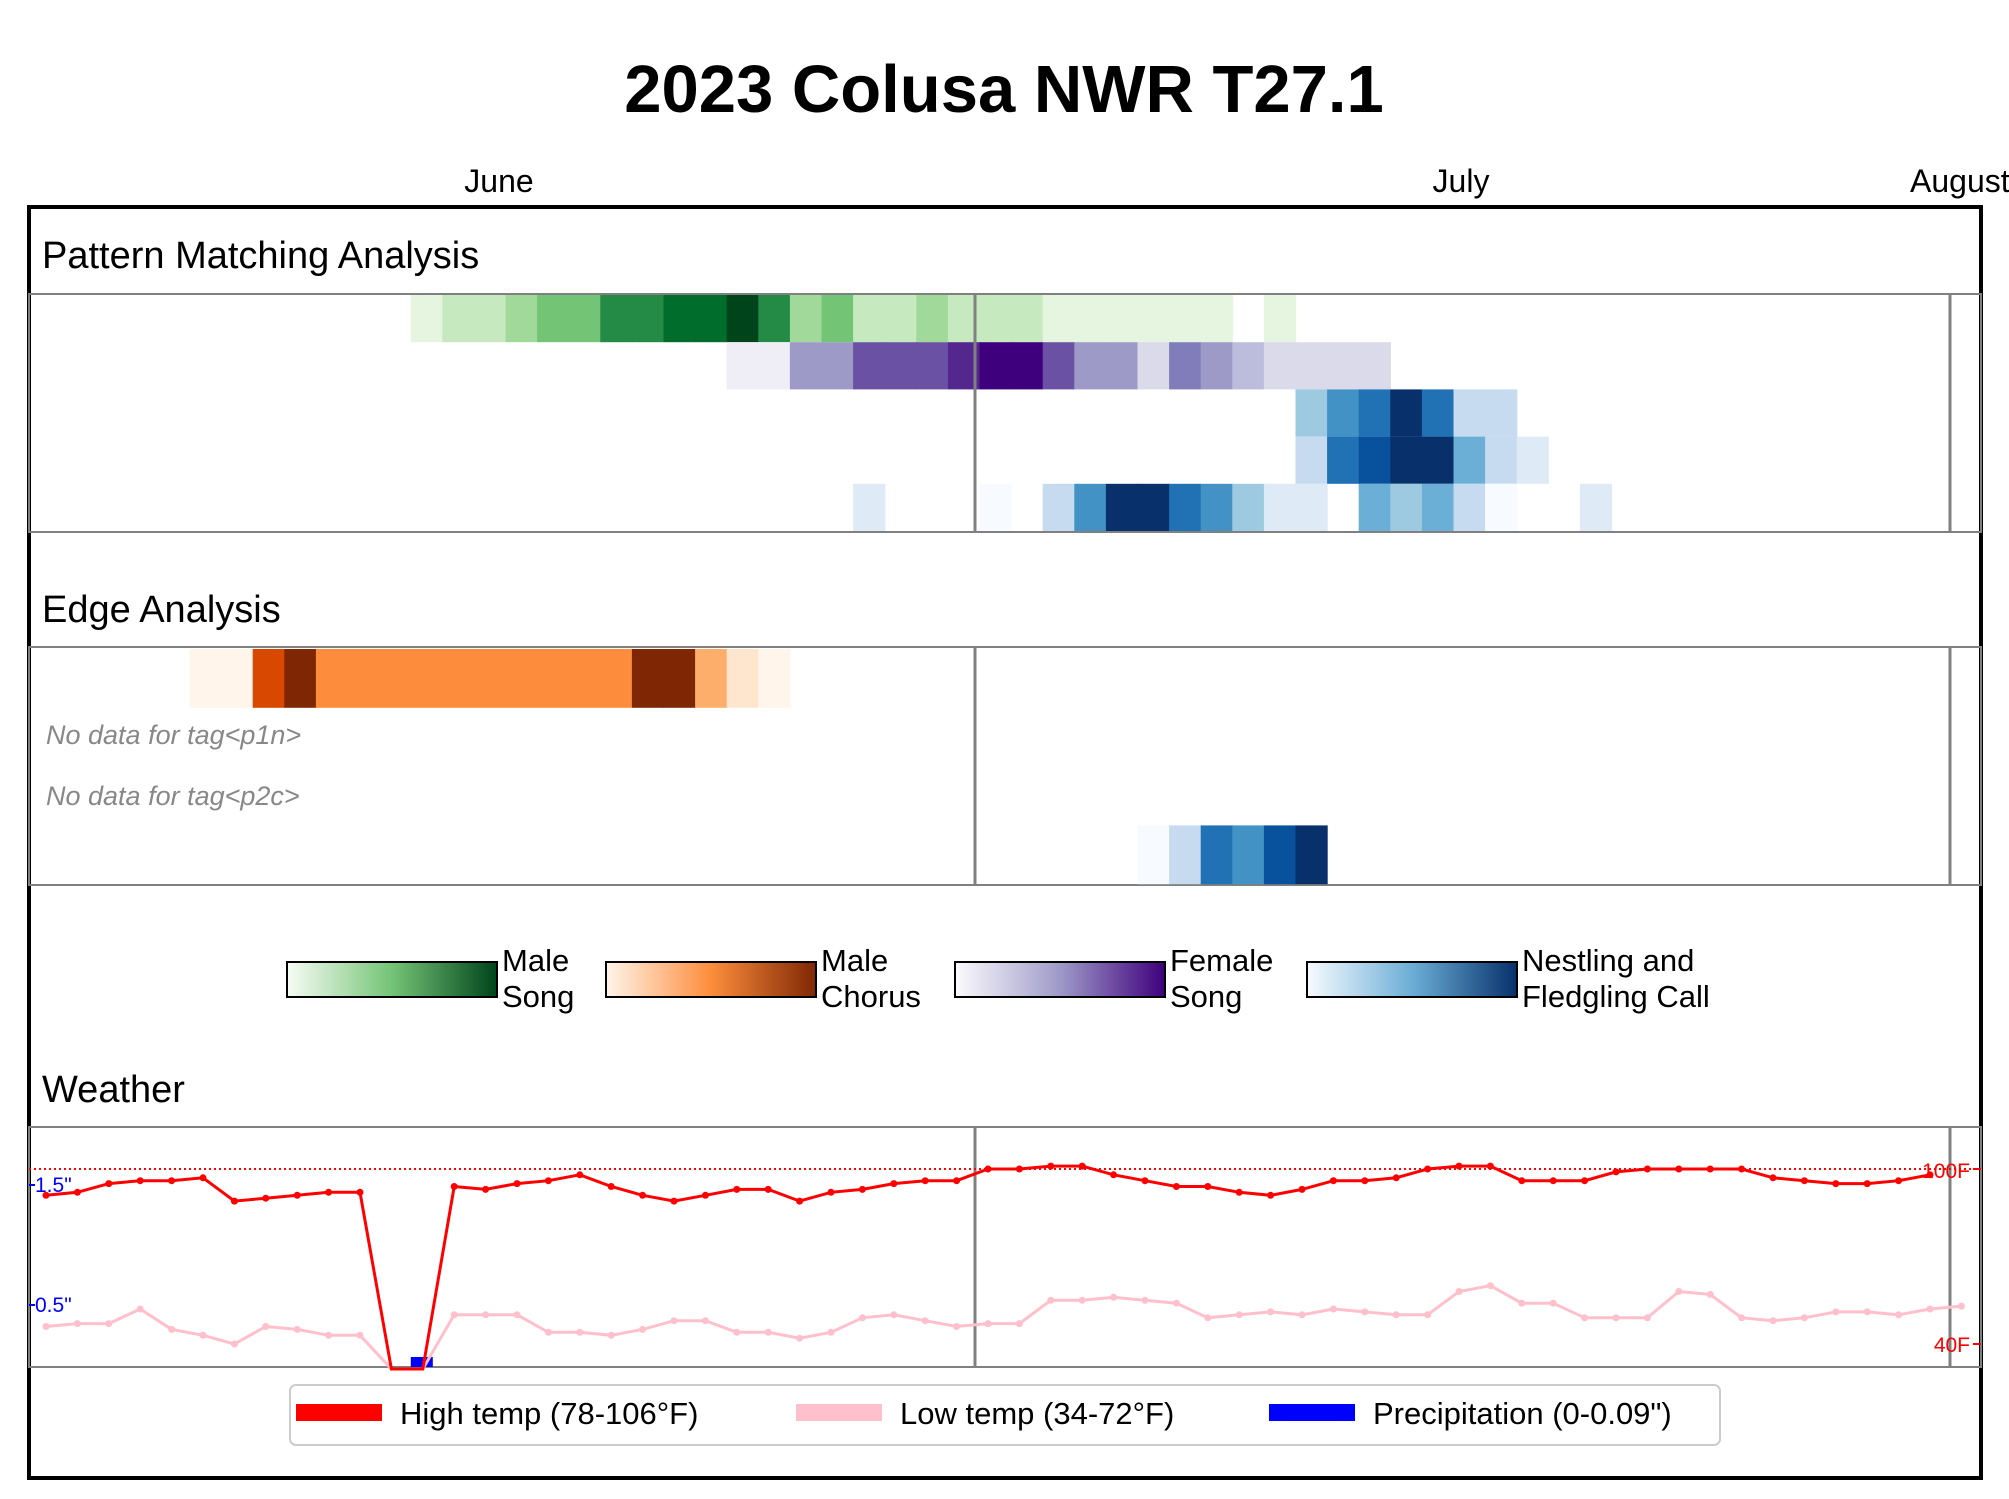  Describe the element at coordinates (758, 767) in the screenshot. I see `edge-heatmap` at that location.